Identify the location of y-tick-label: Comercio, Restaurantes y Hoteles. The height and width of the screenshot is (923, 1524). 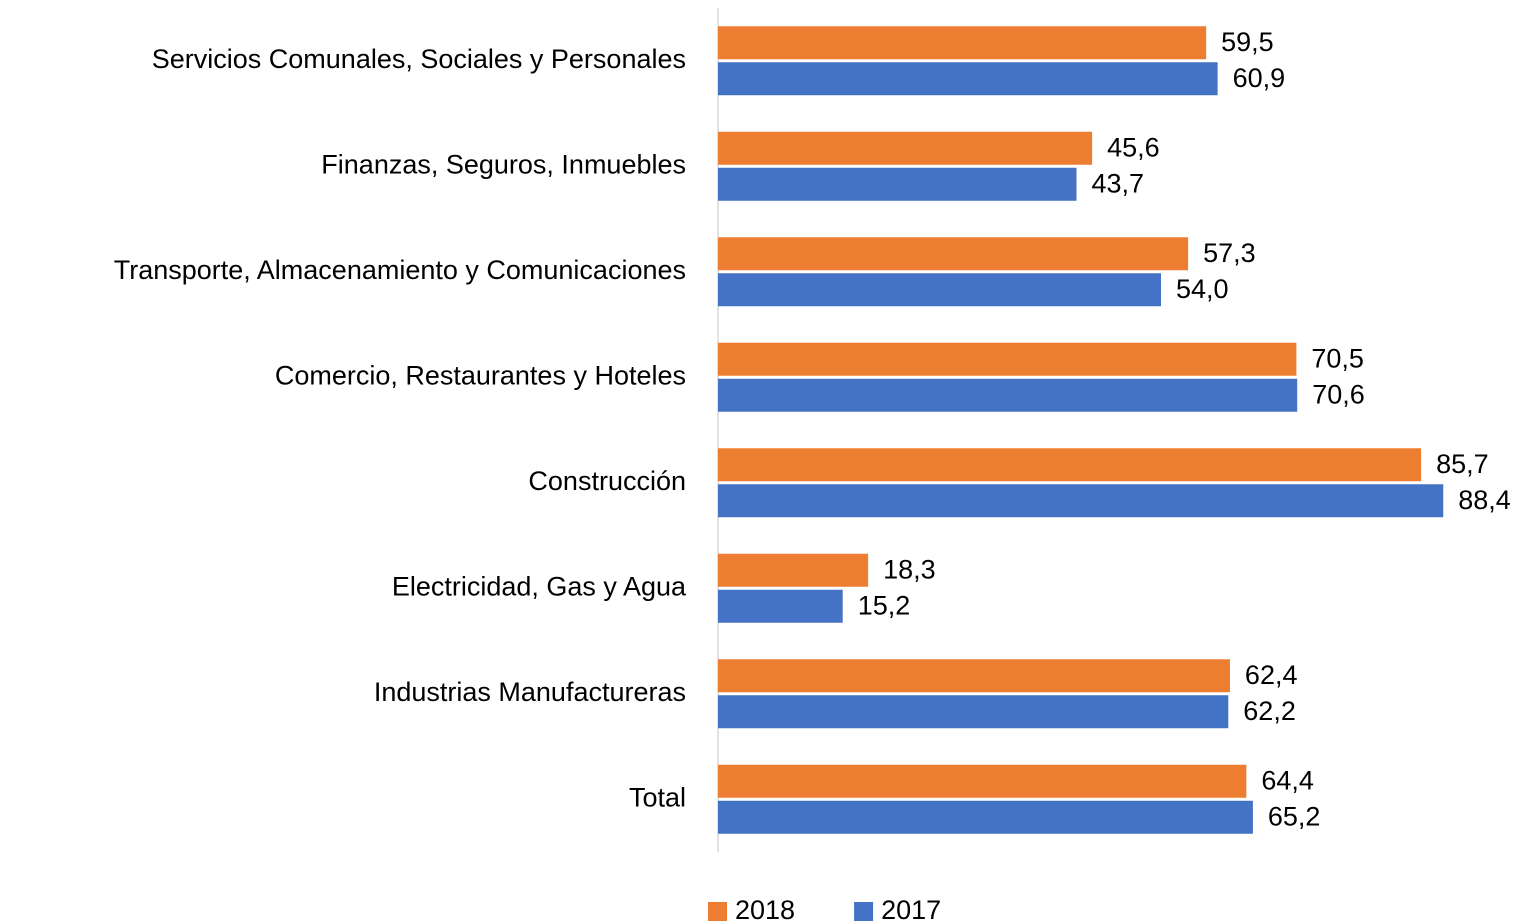
(480, 375).